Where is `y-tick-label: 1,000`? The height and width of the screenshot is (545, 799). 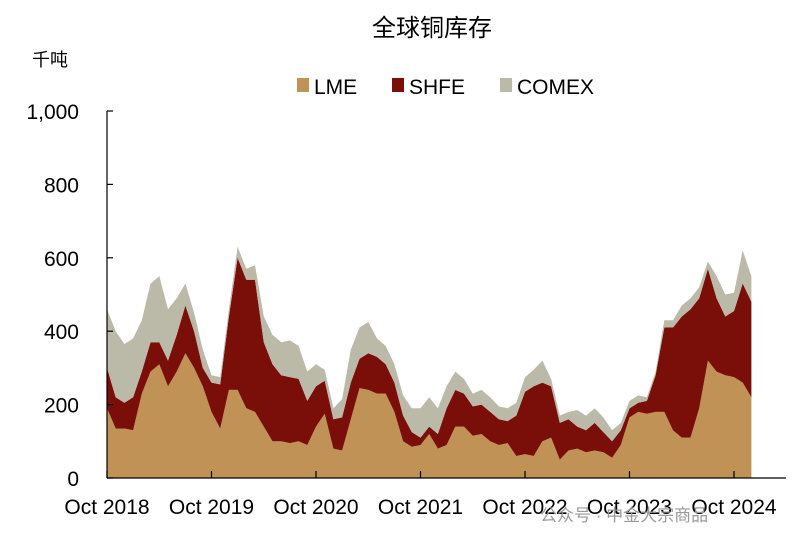
y-tick-label: 1,000 is located at coordinates (52, 112).